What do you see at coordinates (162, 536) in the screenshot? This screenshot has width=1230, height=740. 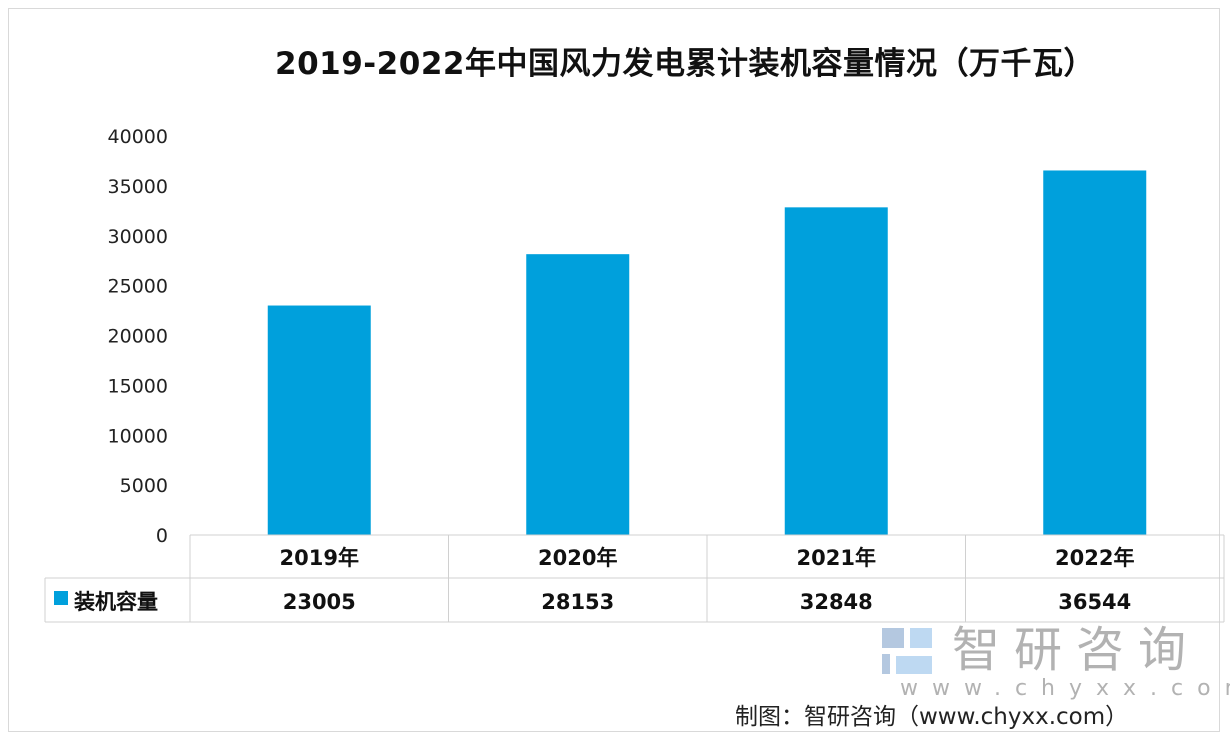 I see `y-tick-label: 0` at bounding box center [162, 536].